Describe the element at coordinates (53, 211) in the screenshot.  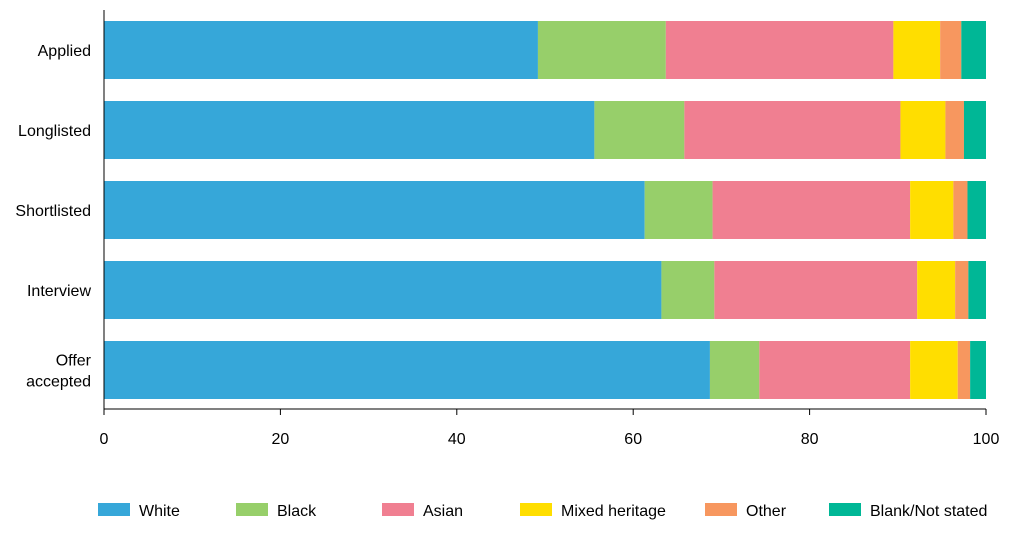
I see `category-label: Shortlisted` at that location.